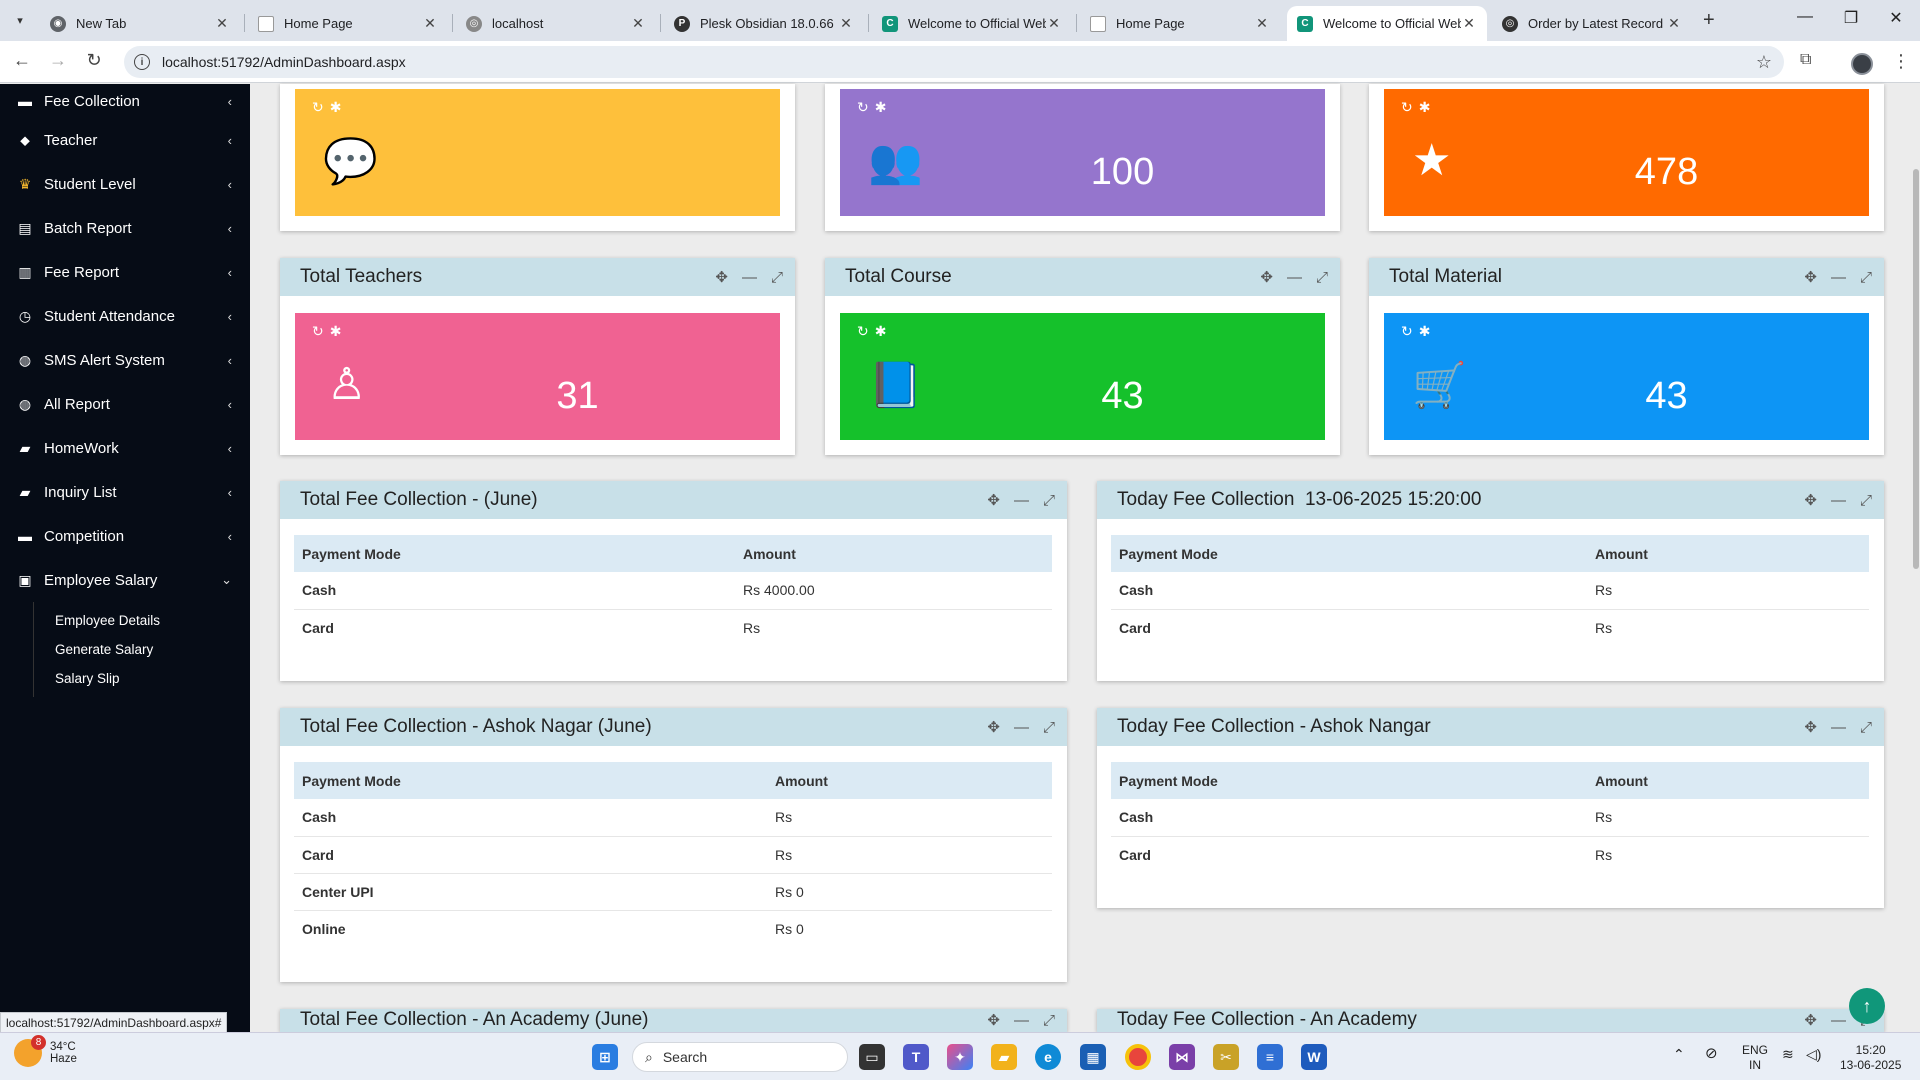  What do you see at coordinates (125, 448) in the screenshot?
I see `sidebar-item-homework: ▰ HomeWork ‹` at bounding box center [125, 448].